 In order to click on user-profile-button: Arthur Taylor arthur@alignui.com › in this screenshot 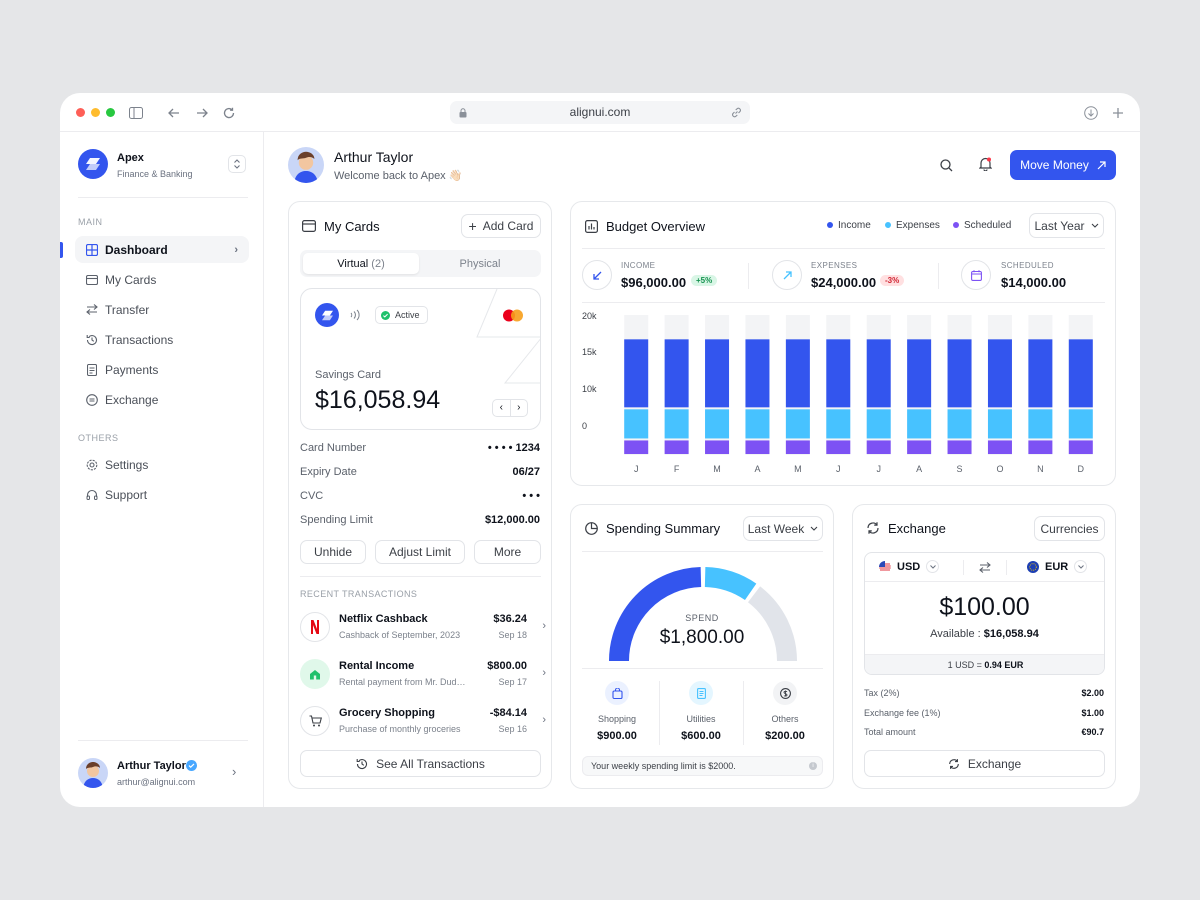, I will do `click(162, 774)`.